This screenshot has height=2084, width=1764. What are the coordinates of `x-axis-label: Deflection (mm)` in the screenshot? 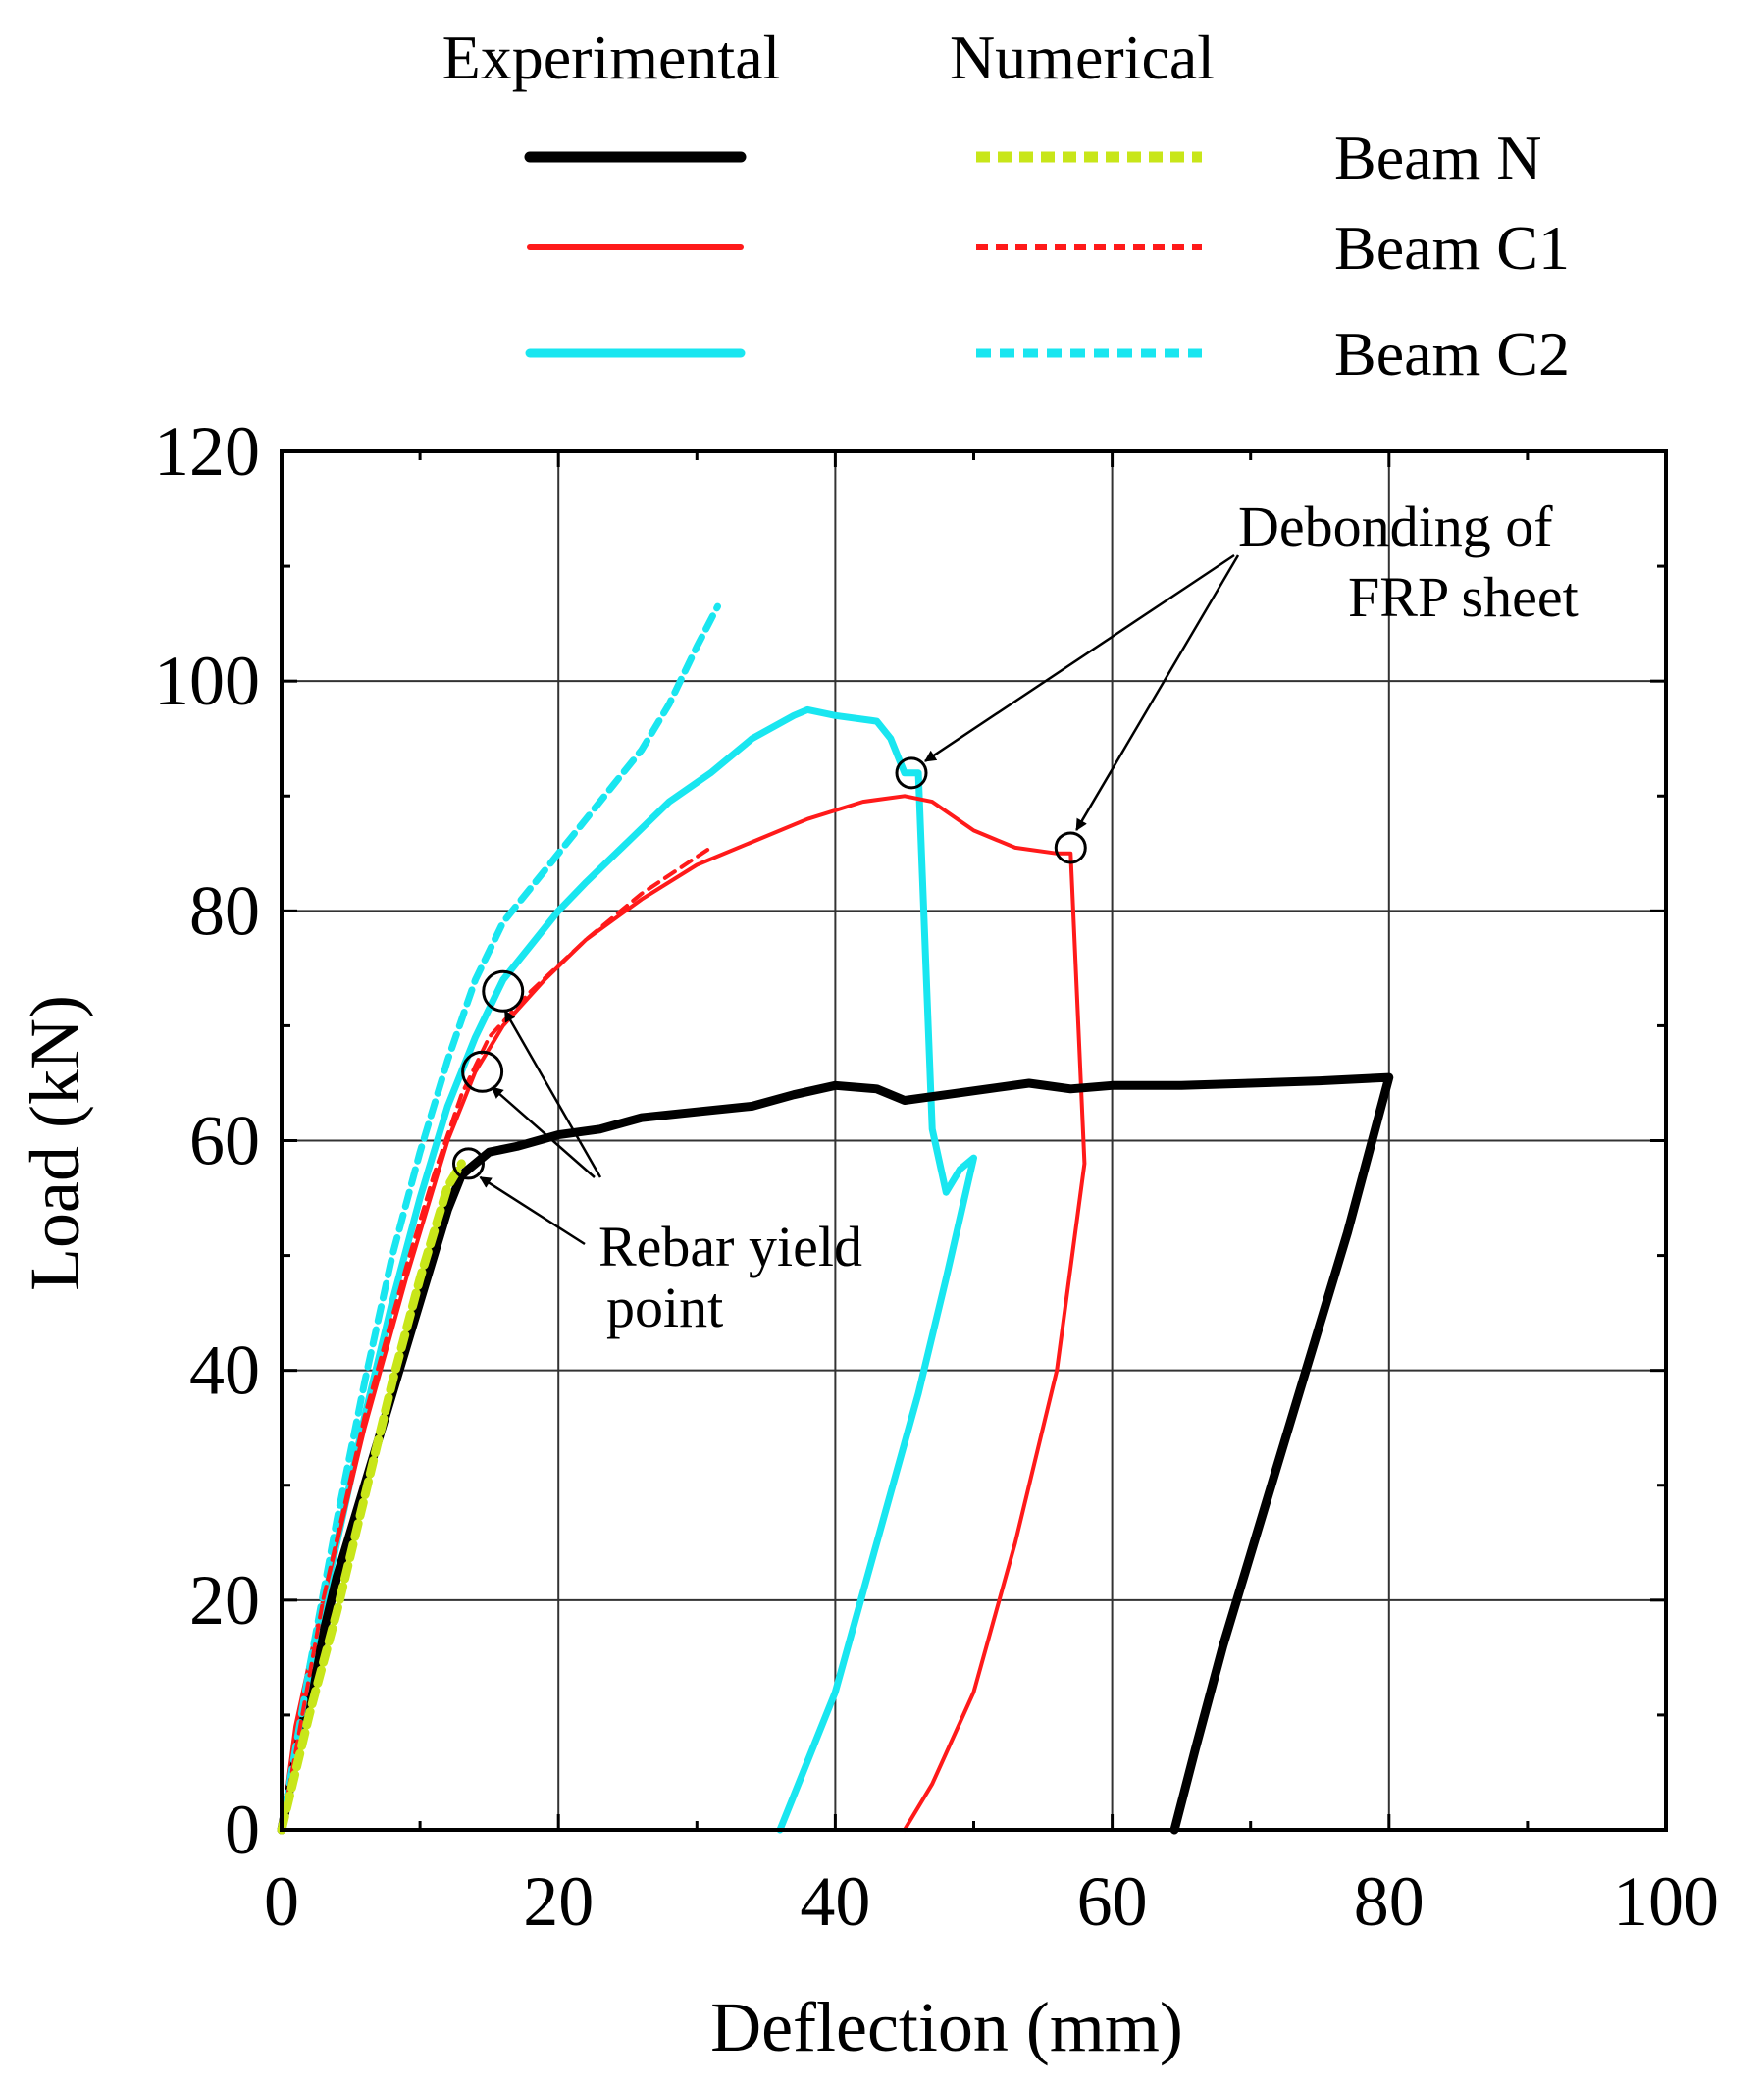 It's located at (946, 2027).